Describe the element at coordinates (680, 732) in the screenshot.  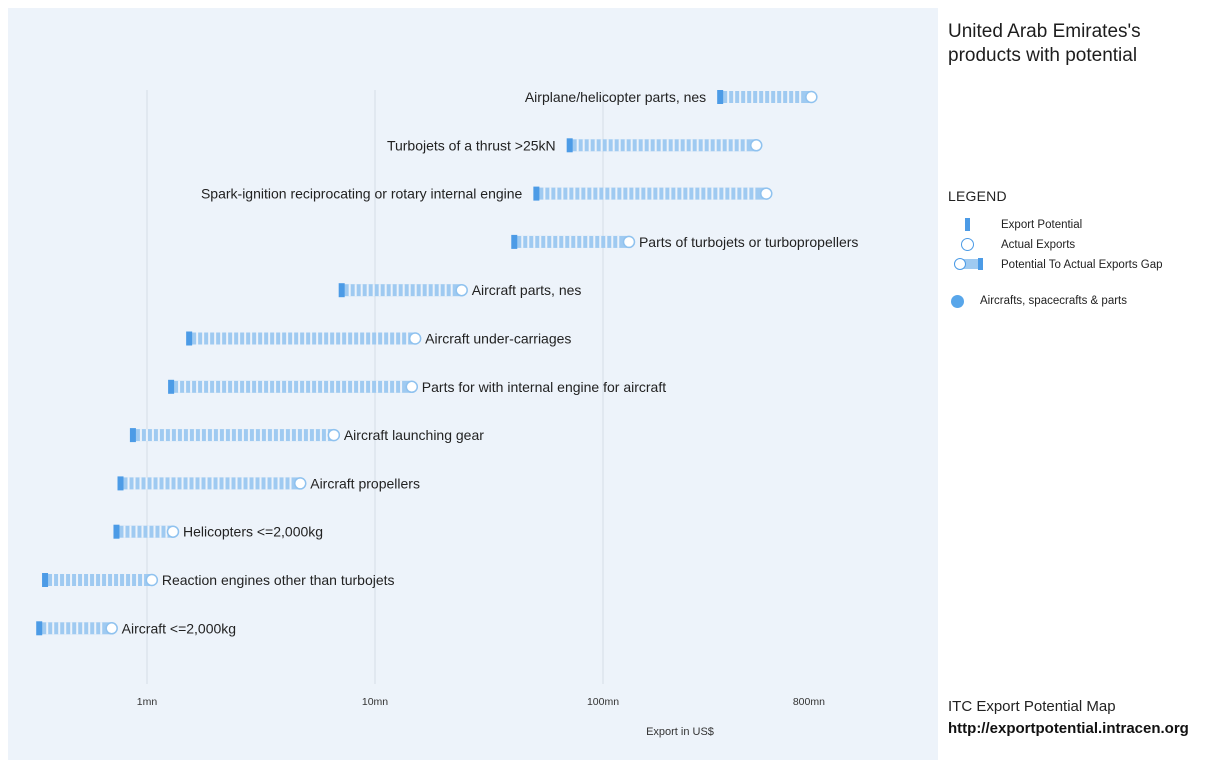
I see `x-axis-label: Export in US$` at that location.